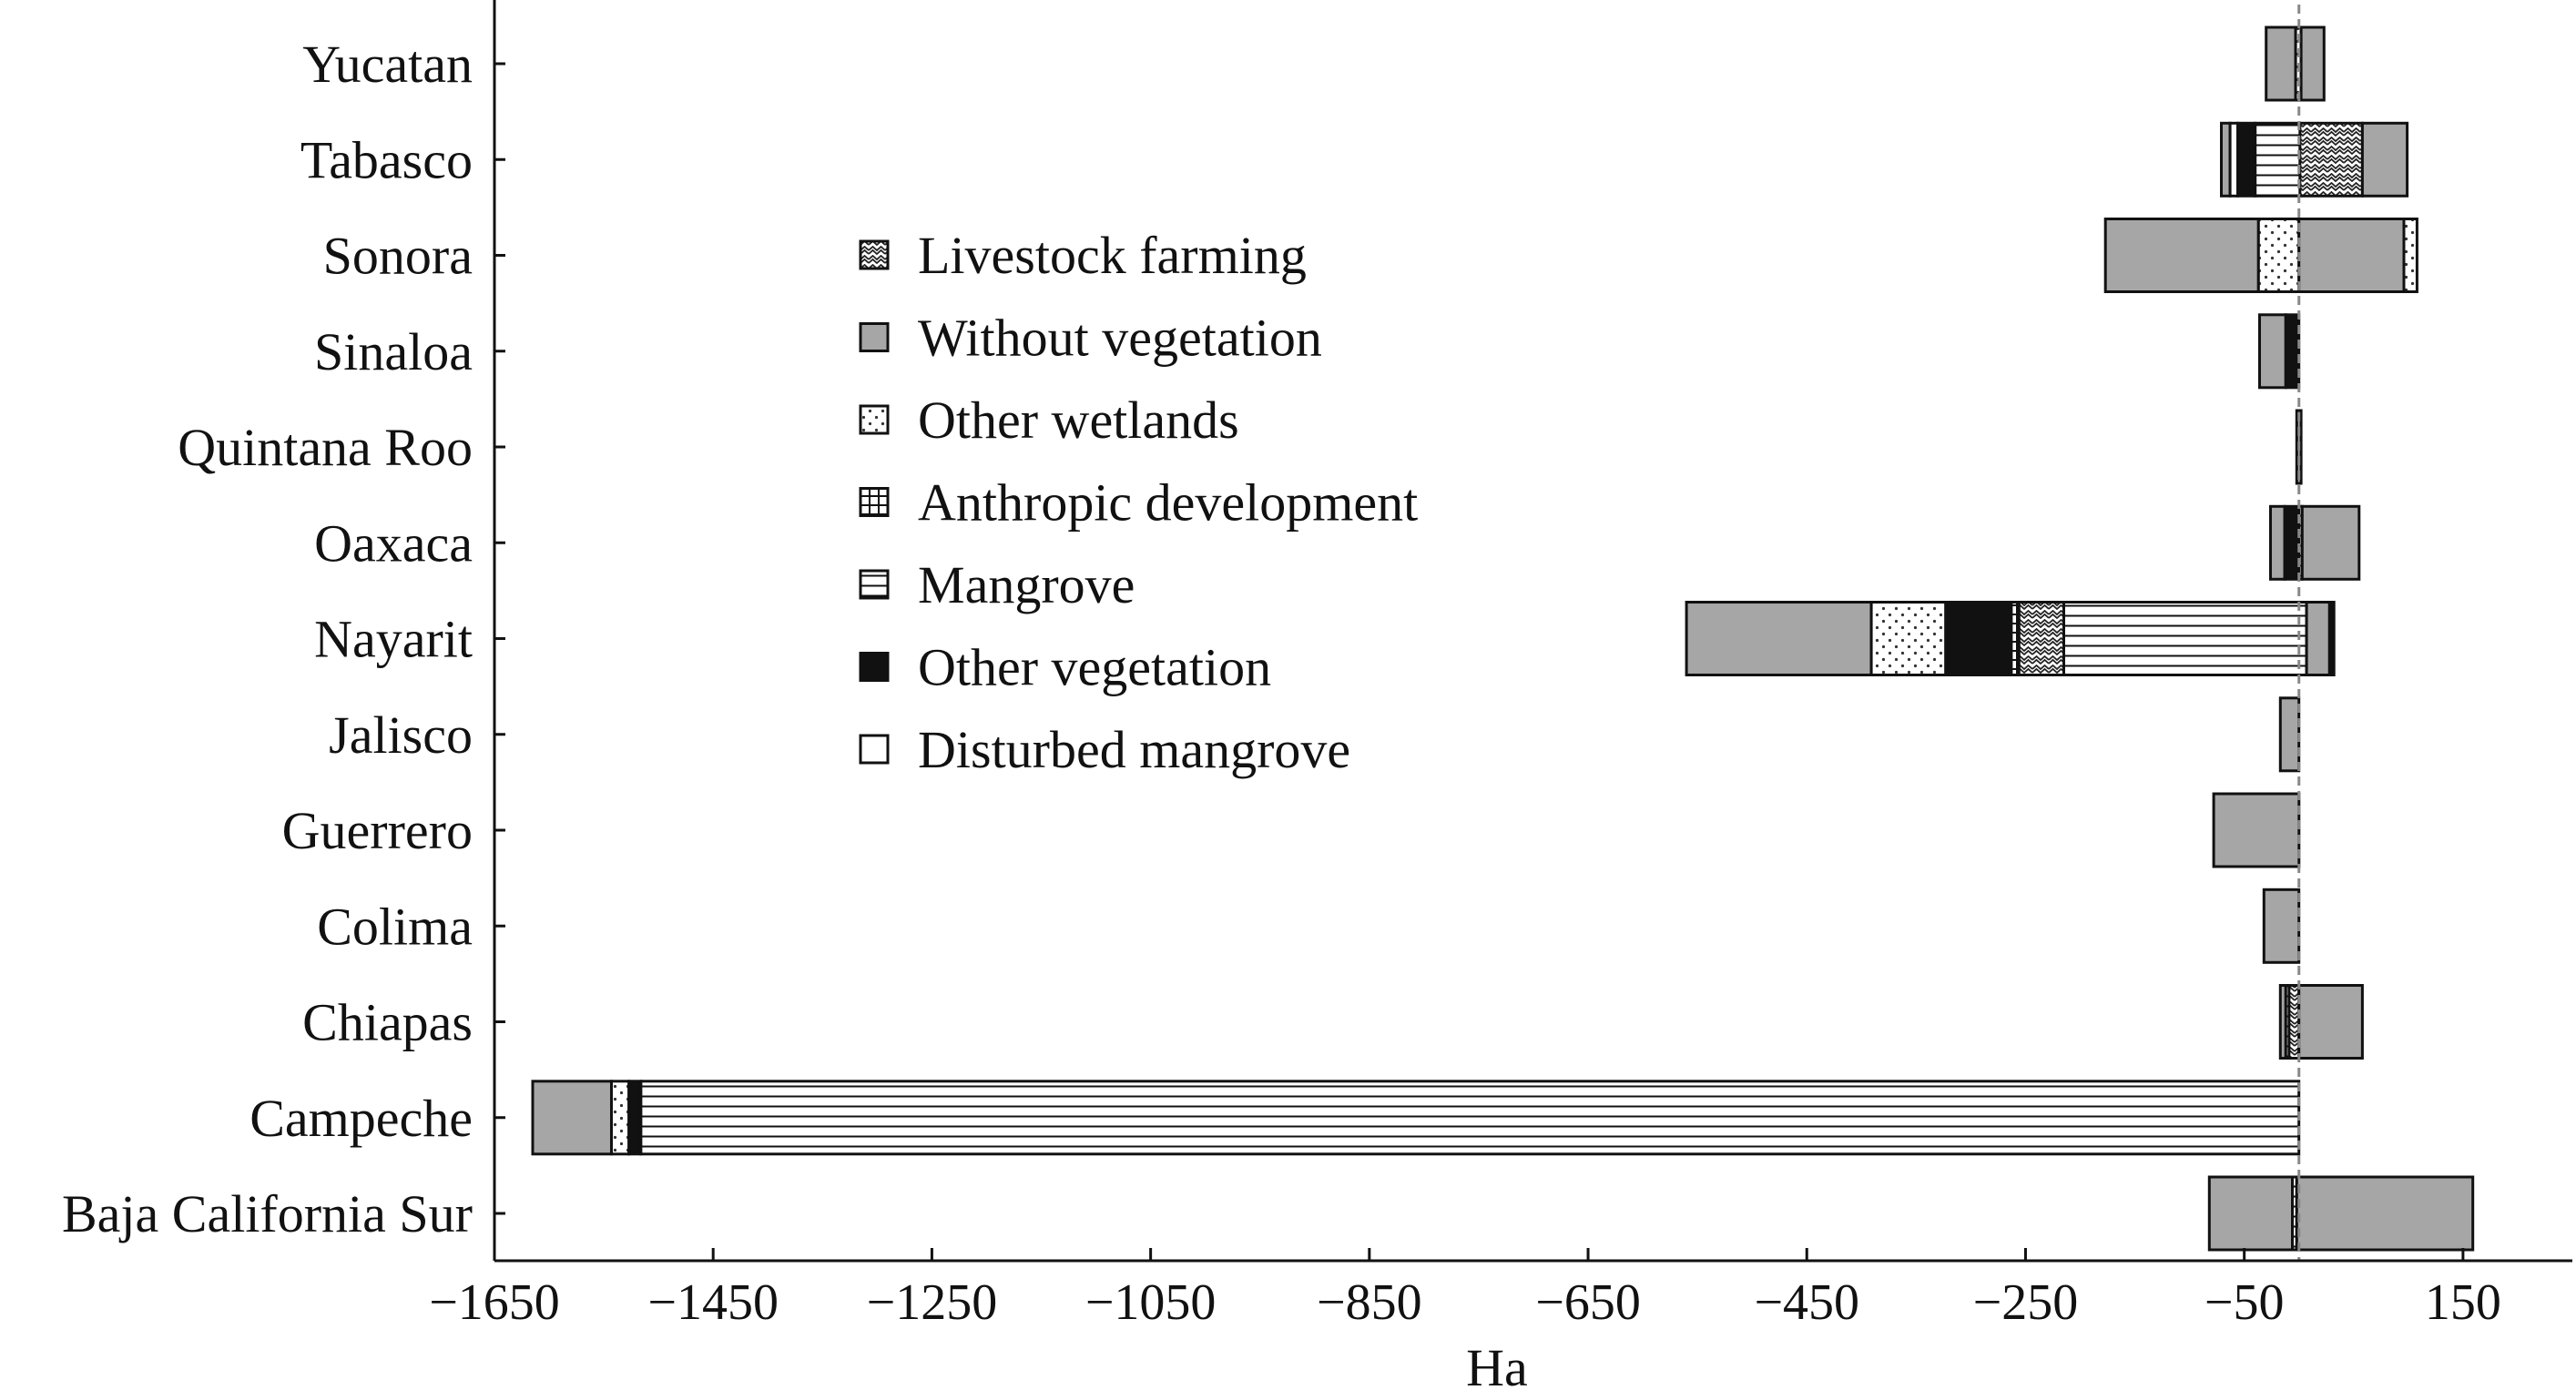  I want to click on bar-campeche, so click(1416, 1118).